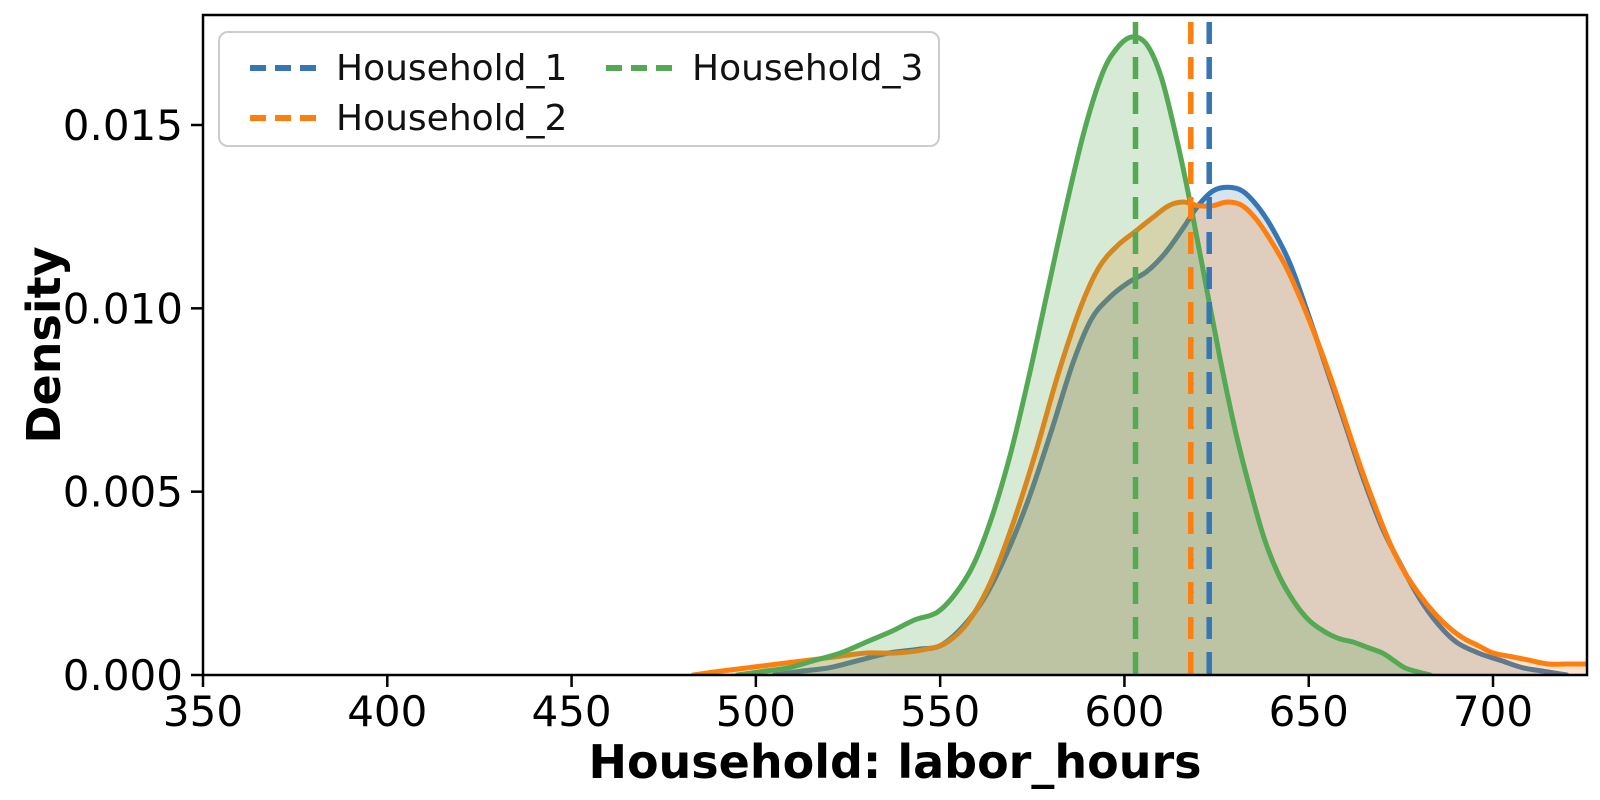 The image size is (1600, 800). What do you see at coordinates (123, 125) in the screenshot?
I see `y-tick-label: 0.015` at bounding box center [123, 125].